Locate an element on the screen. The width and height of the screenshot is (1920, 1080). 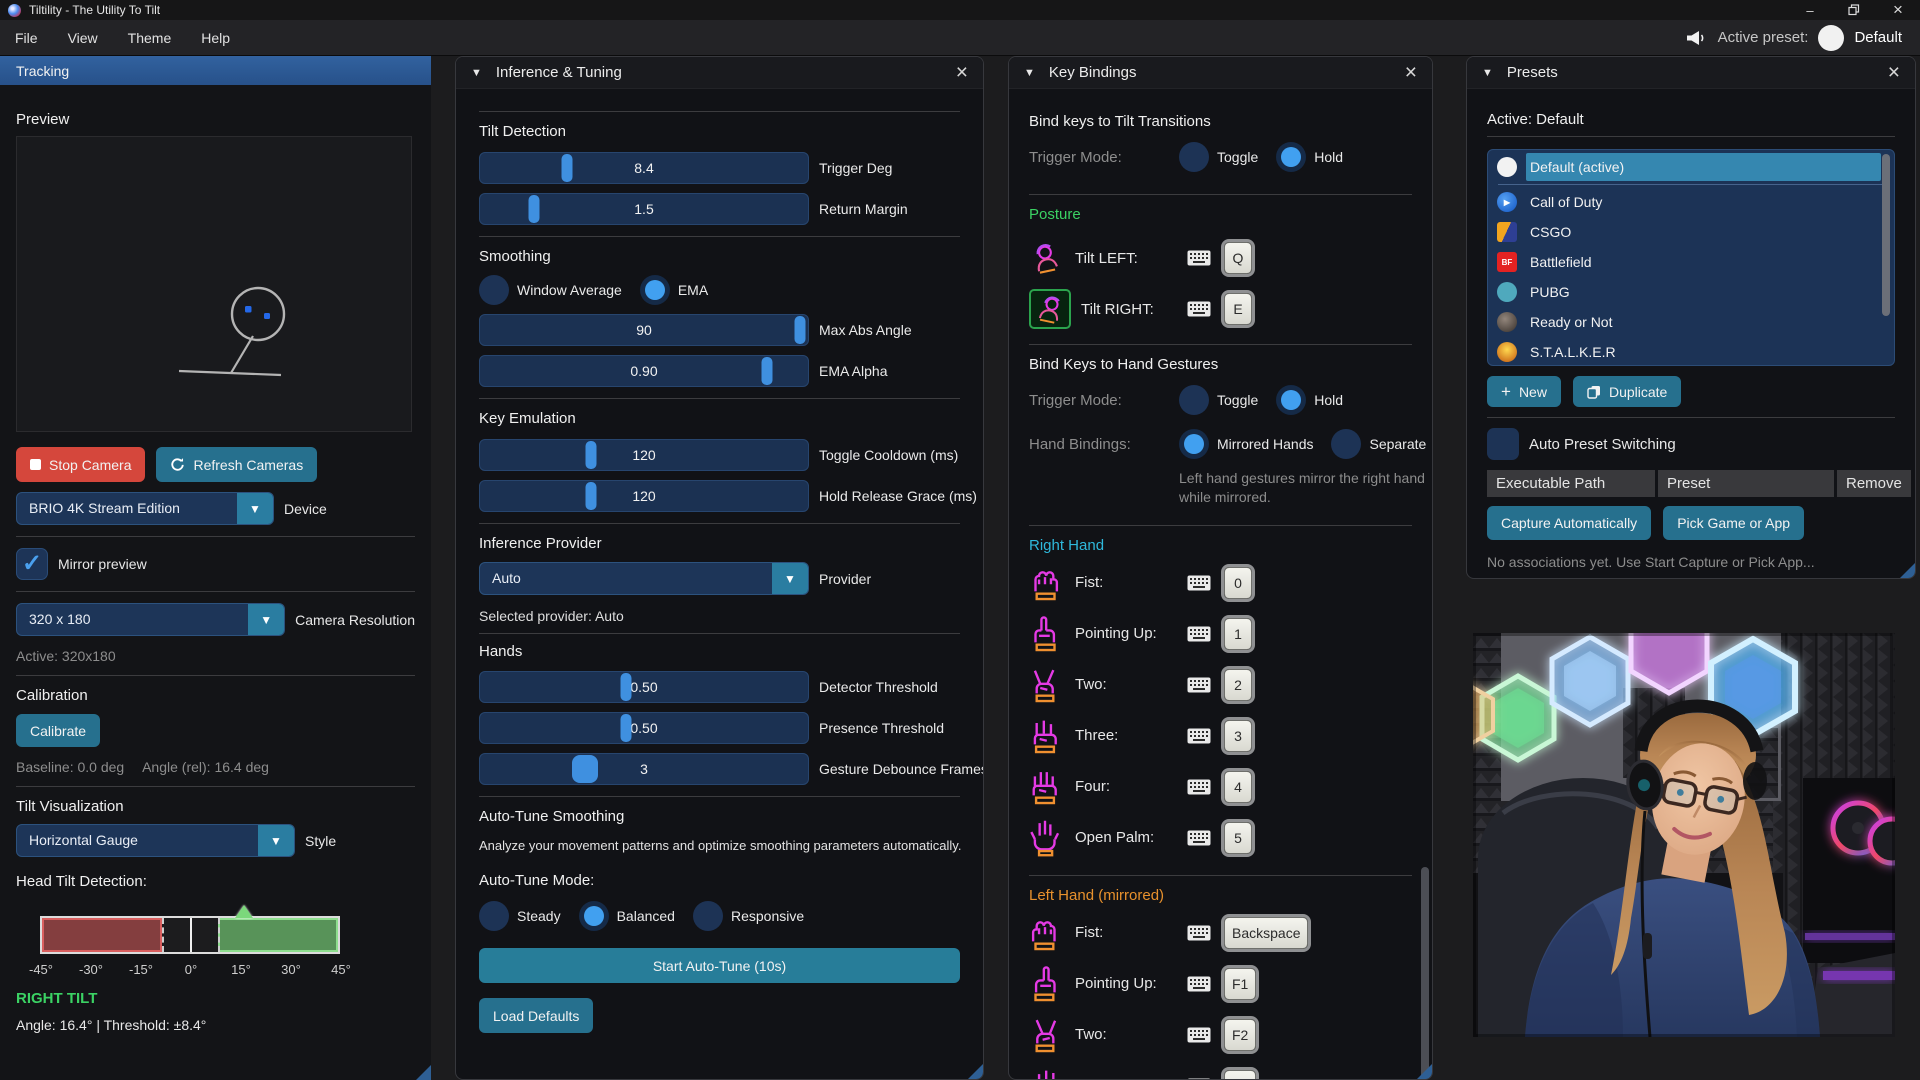
detector-threshold-slider: 0.50 is located at coordinates (644, 687).